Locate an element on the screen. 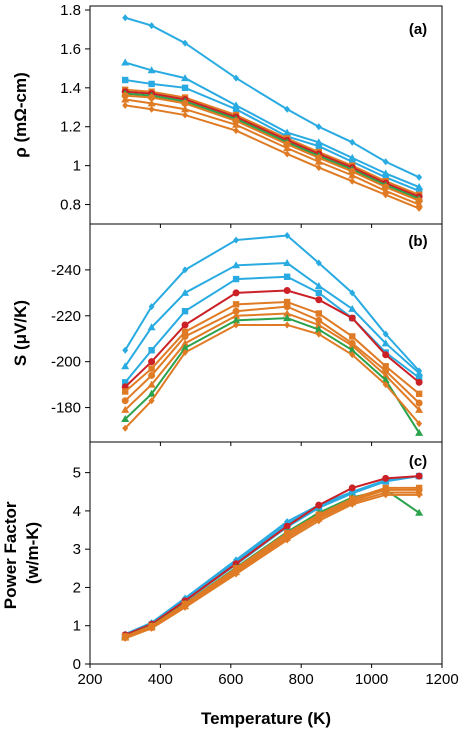 The height and width of the screenshot is (738, 474). panel-c-ytick-label-4: 4 is located at coordinates (77, 511).